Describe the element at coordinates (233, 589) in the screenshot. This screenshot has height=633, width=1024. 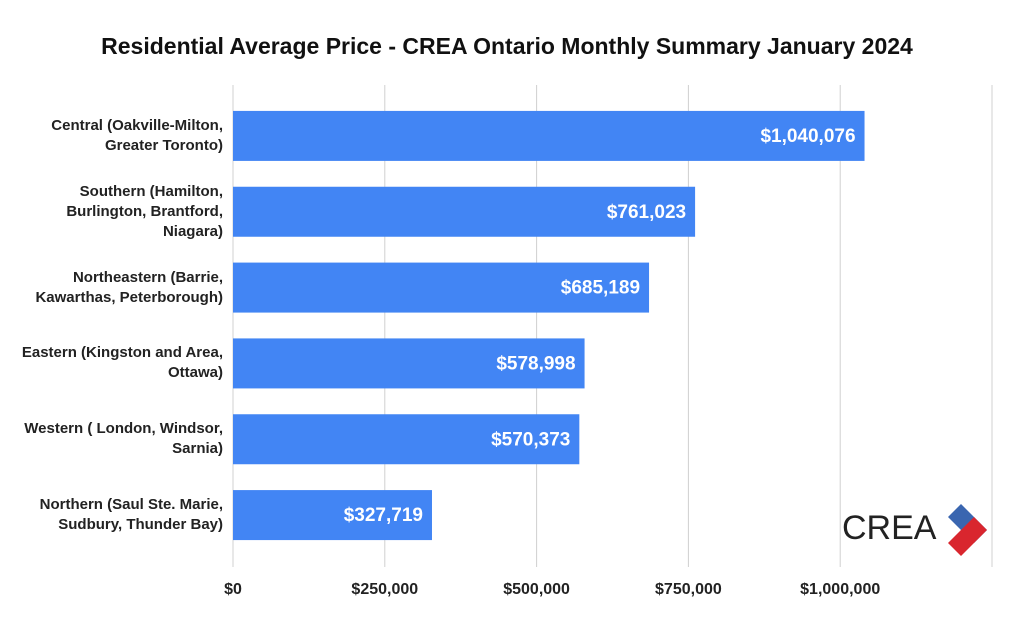
I see `x-tick-label: $0` at that location.